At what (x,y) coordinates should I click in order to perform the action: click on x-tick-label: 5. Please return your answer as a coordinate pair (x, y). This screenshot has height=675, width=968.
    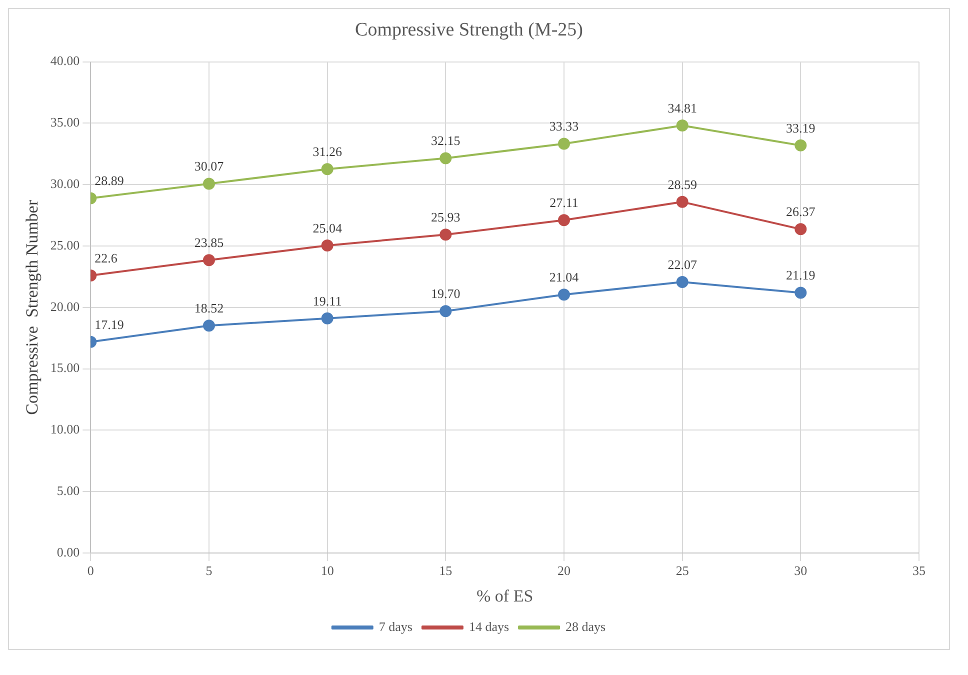
    Looking at the image, I should click on (209, 570).